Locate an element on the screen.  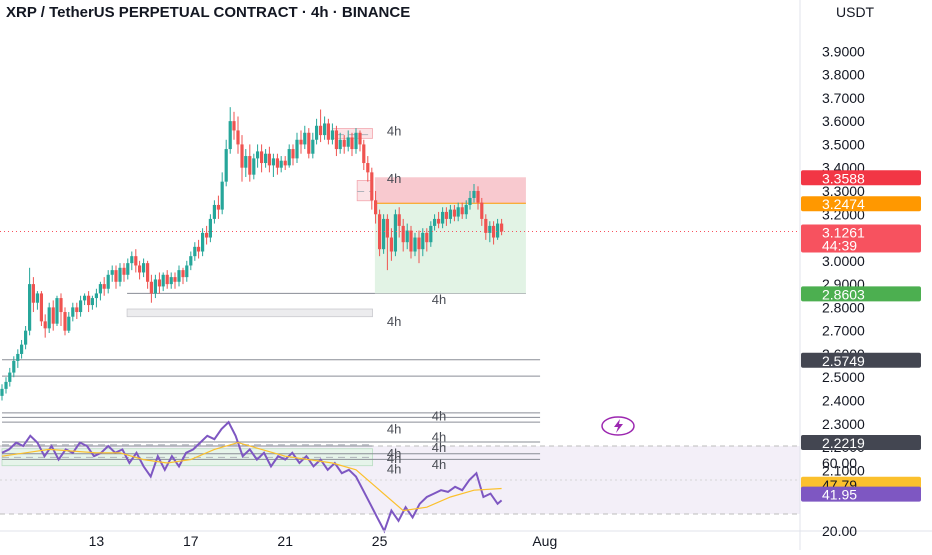
sell-level-badge is located at coordinates (861, 178).